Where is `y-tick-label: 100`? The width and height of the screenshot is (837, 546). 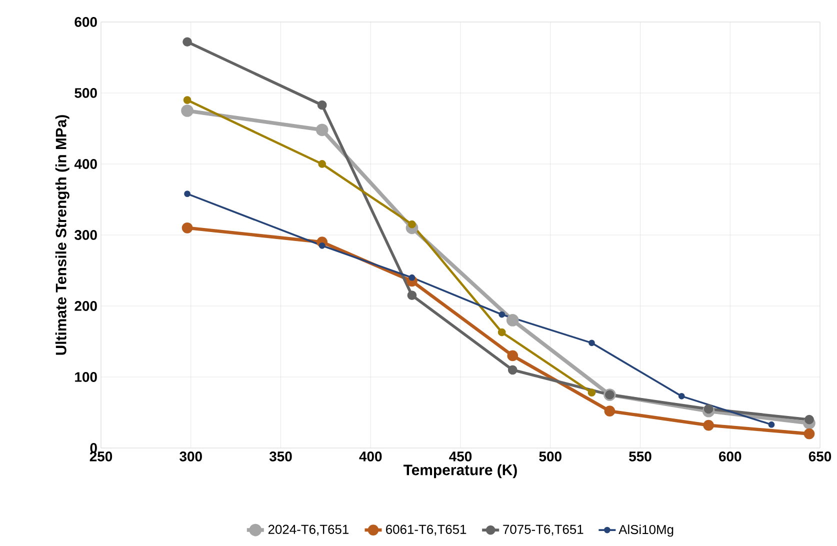 y-tick-label: 100 is located at coordinates (86, 377).